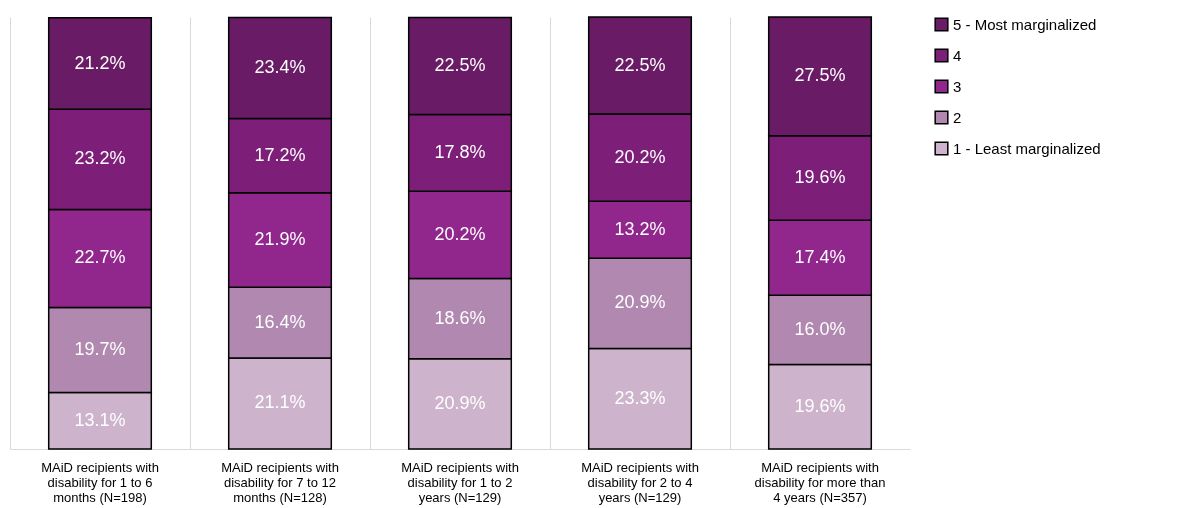 The image size is (1201, 508). Describe the element at coordinates (100, 482) in the screenshot. I see `x-tick-label: MAiD recipients with disability for 1 to 6 months (N=198)` at that location.